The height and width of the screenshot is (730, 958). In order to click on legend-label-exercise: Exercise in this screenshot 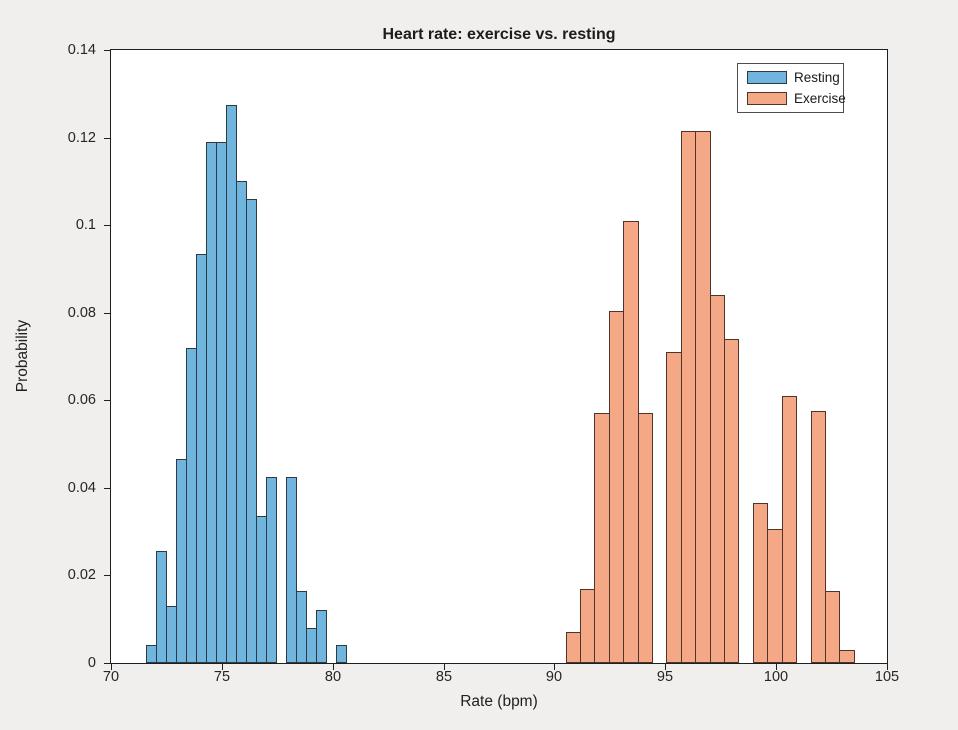, I will do `click(820, 98)`.